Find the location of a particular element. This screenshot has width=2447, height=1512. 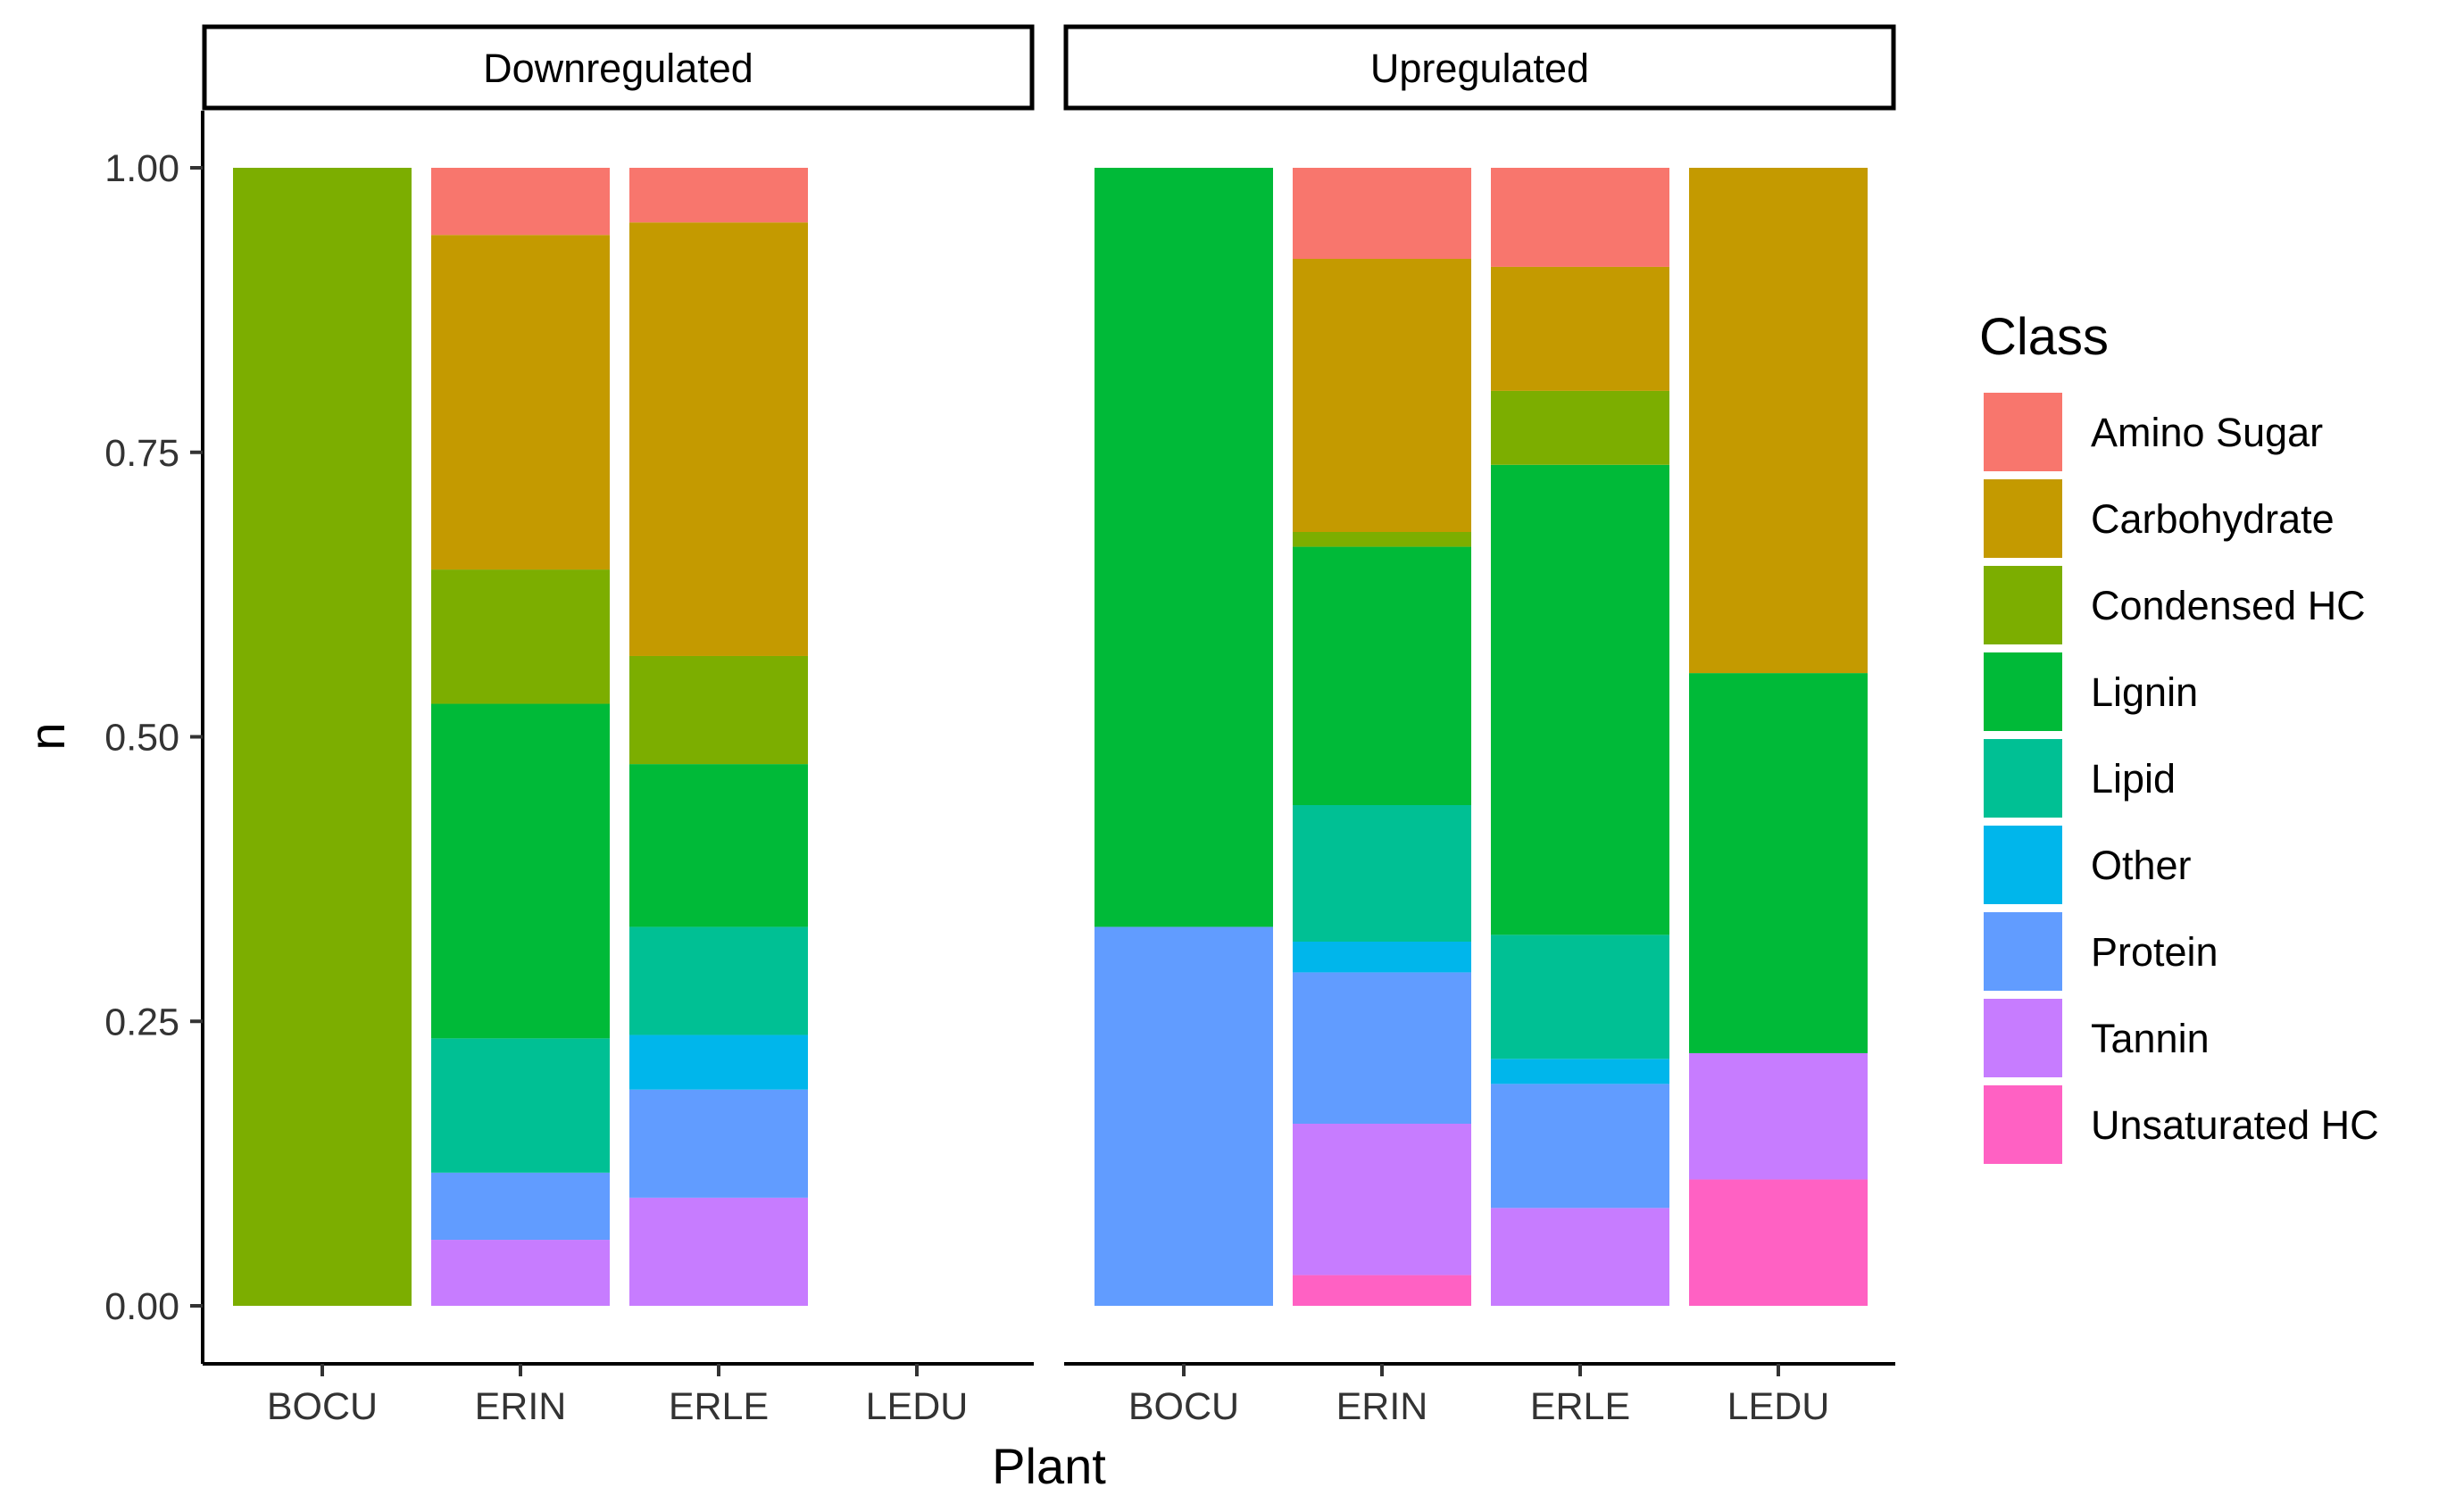

legend-label: Protein is located at coordinates (2154, 952).